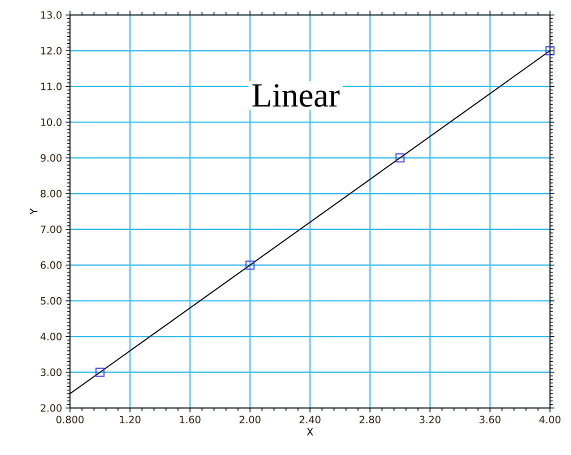 The height and width of the screenshot is (455, 571). I want to click on x-tick-label: 2.00, so click(250, 420).